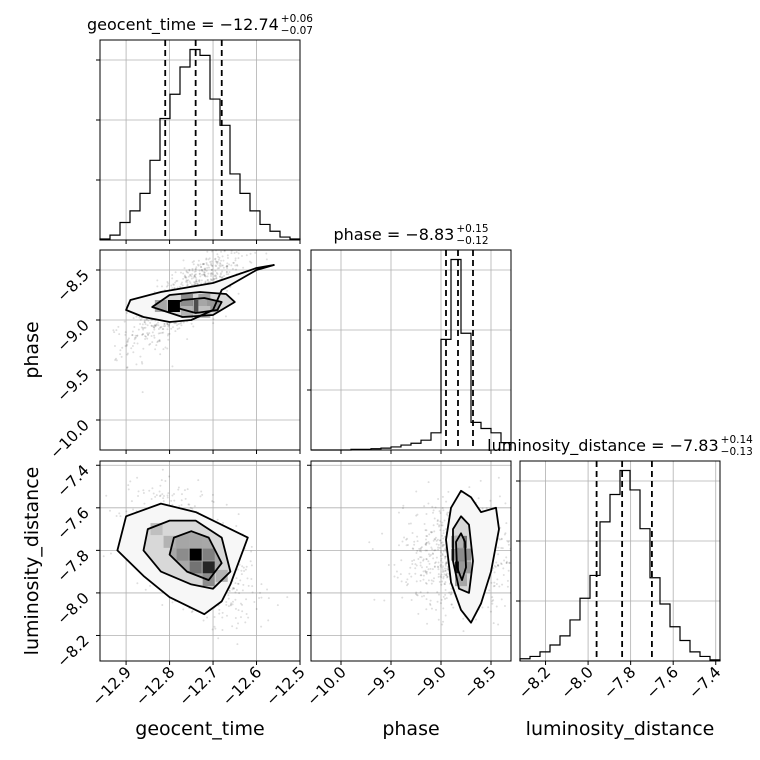 This screenshot has height=760, width=760. I want to click on hist-luminosity-distance-bin, so click(565, 648).